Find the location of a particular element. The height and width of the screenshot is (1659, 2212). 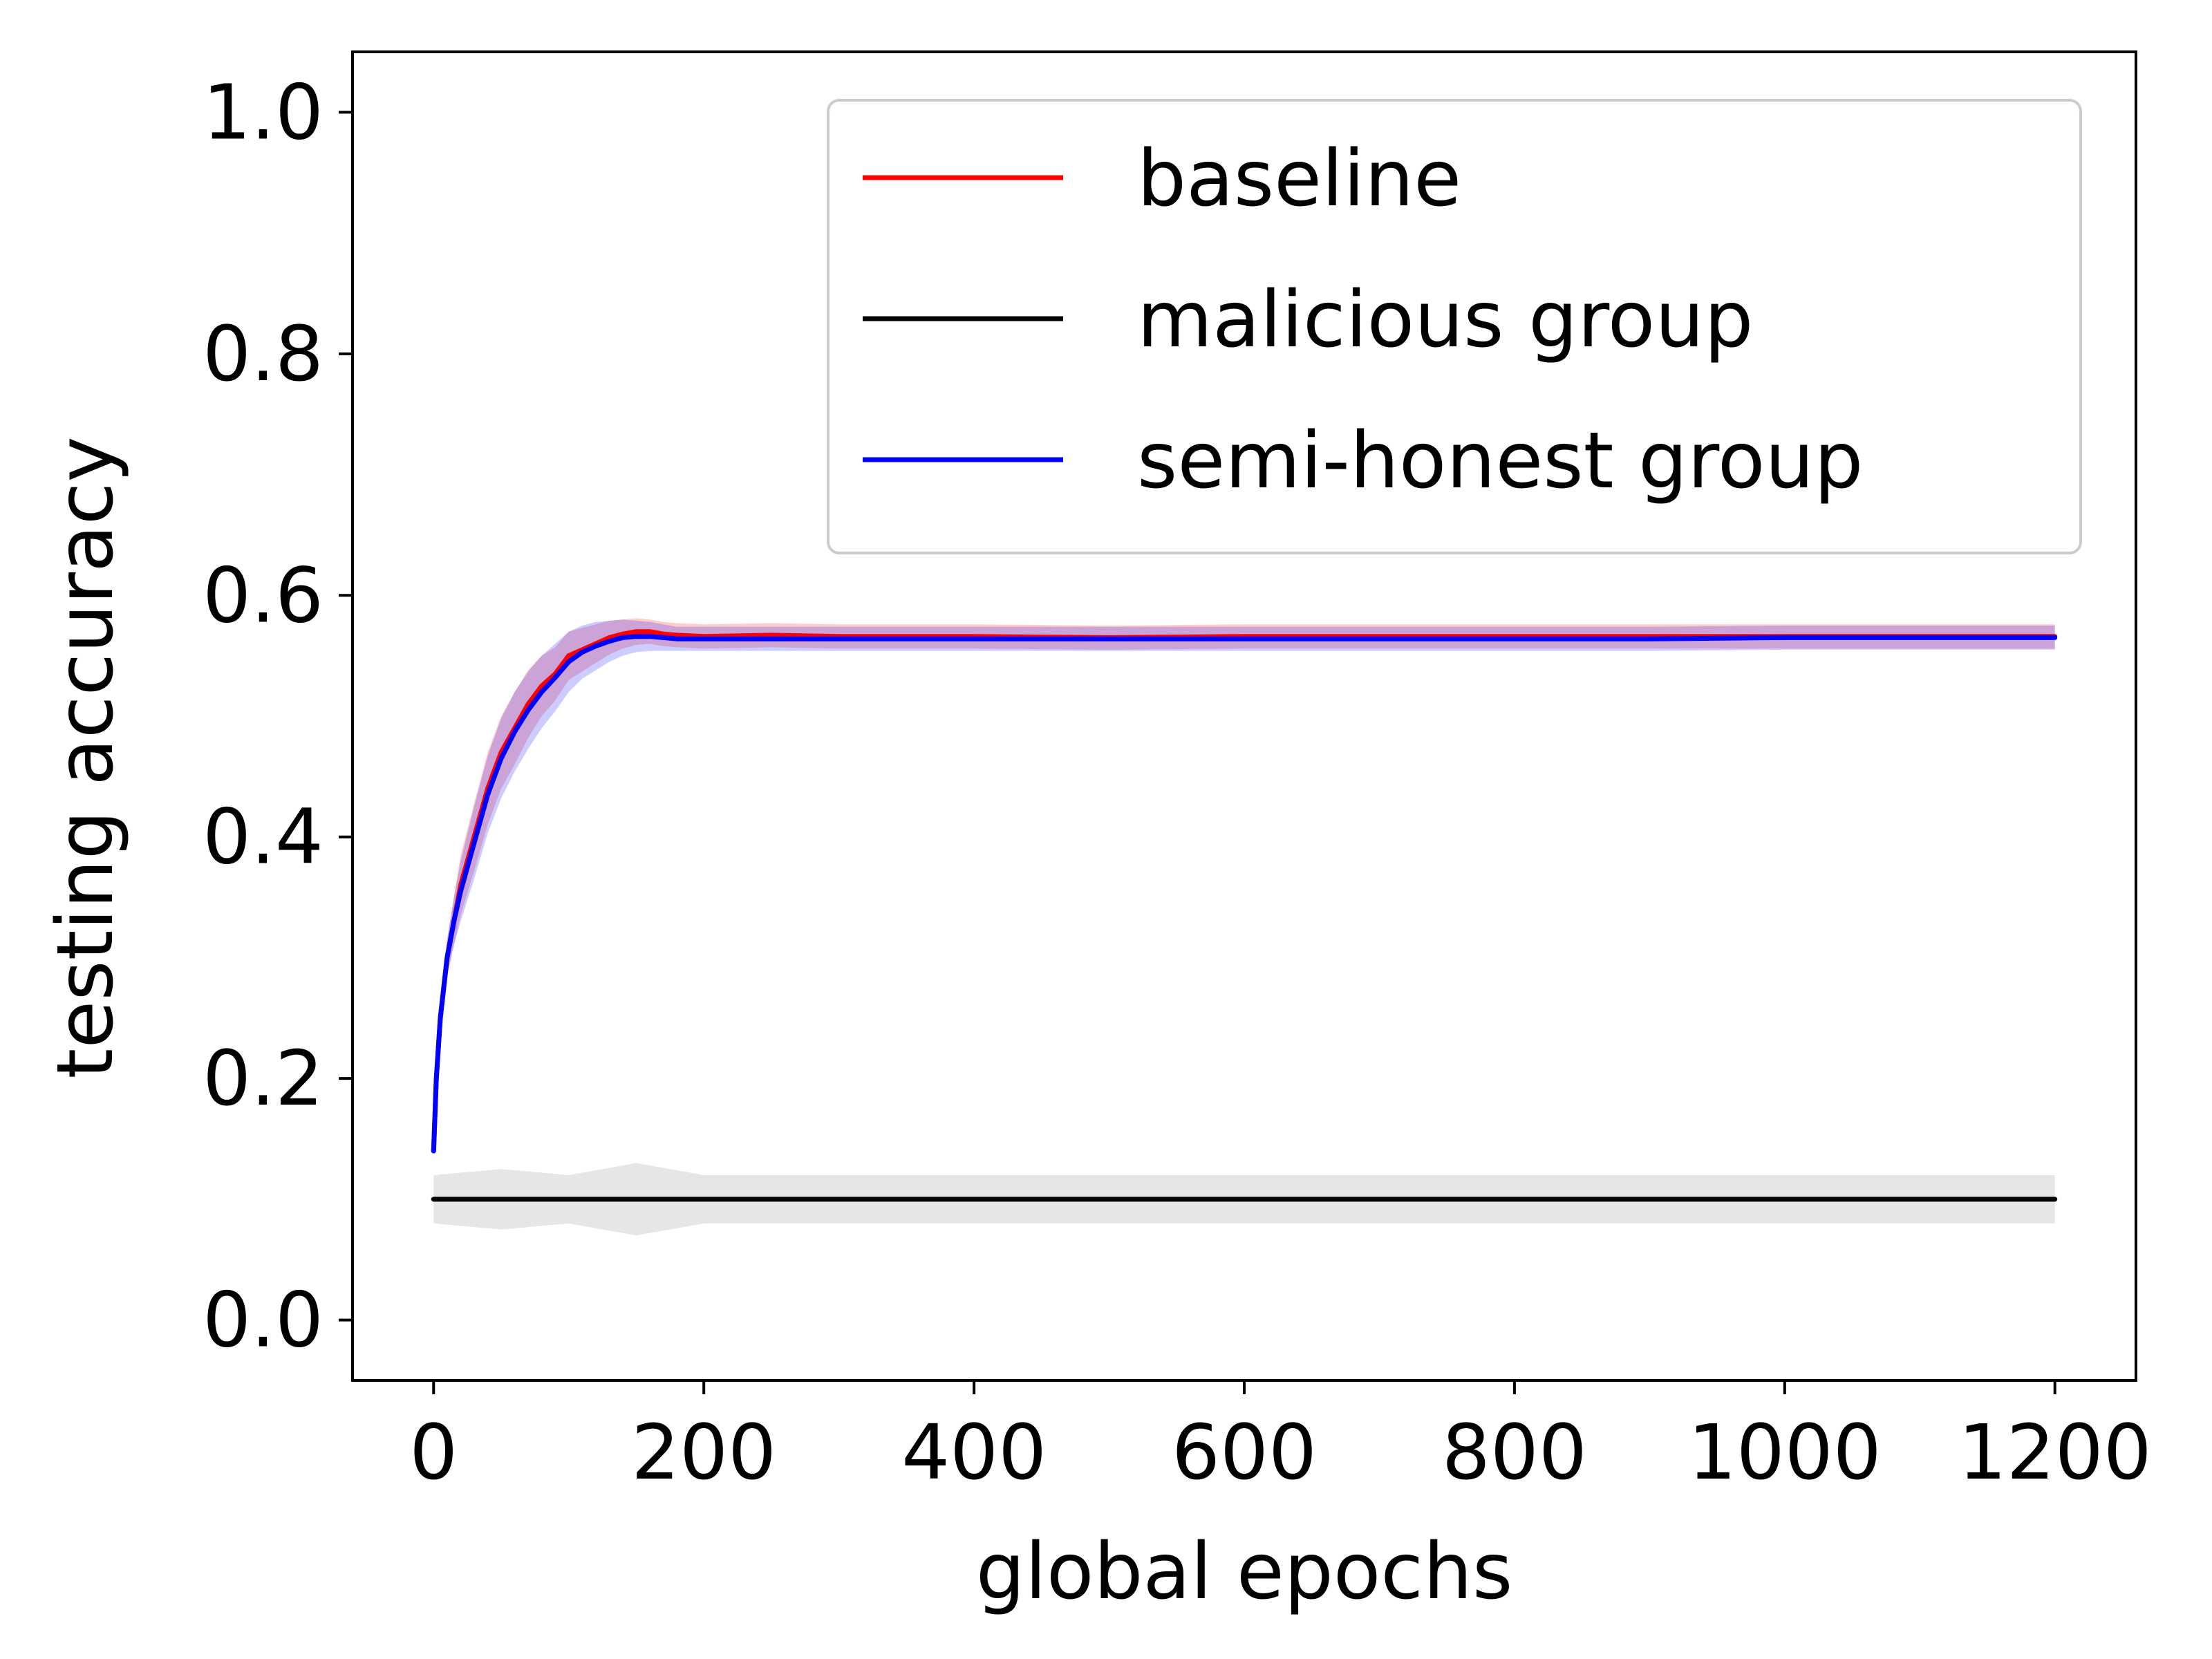

x-tick-label: 1000 is located at coordinates (1785, 1452).